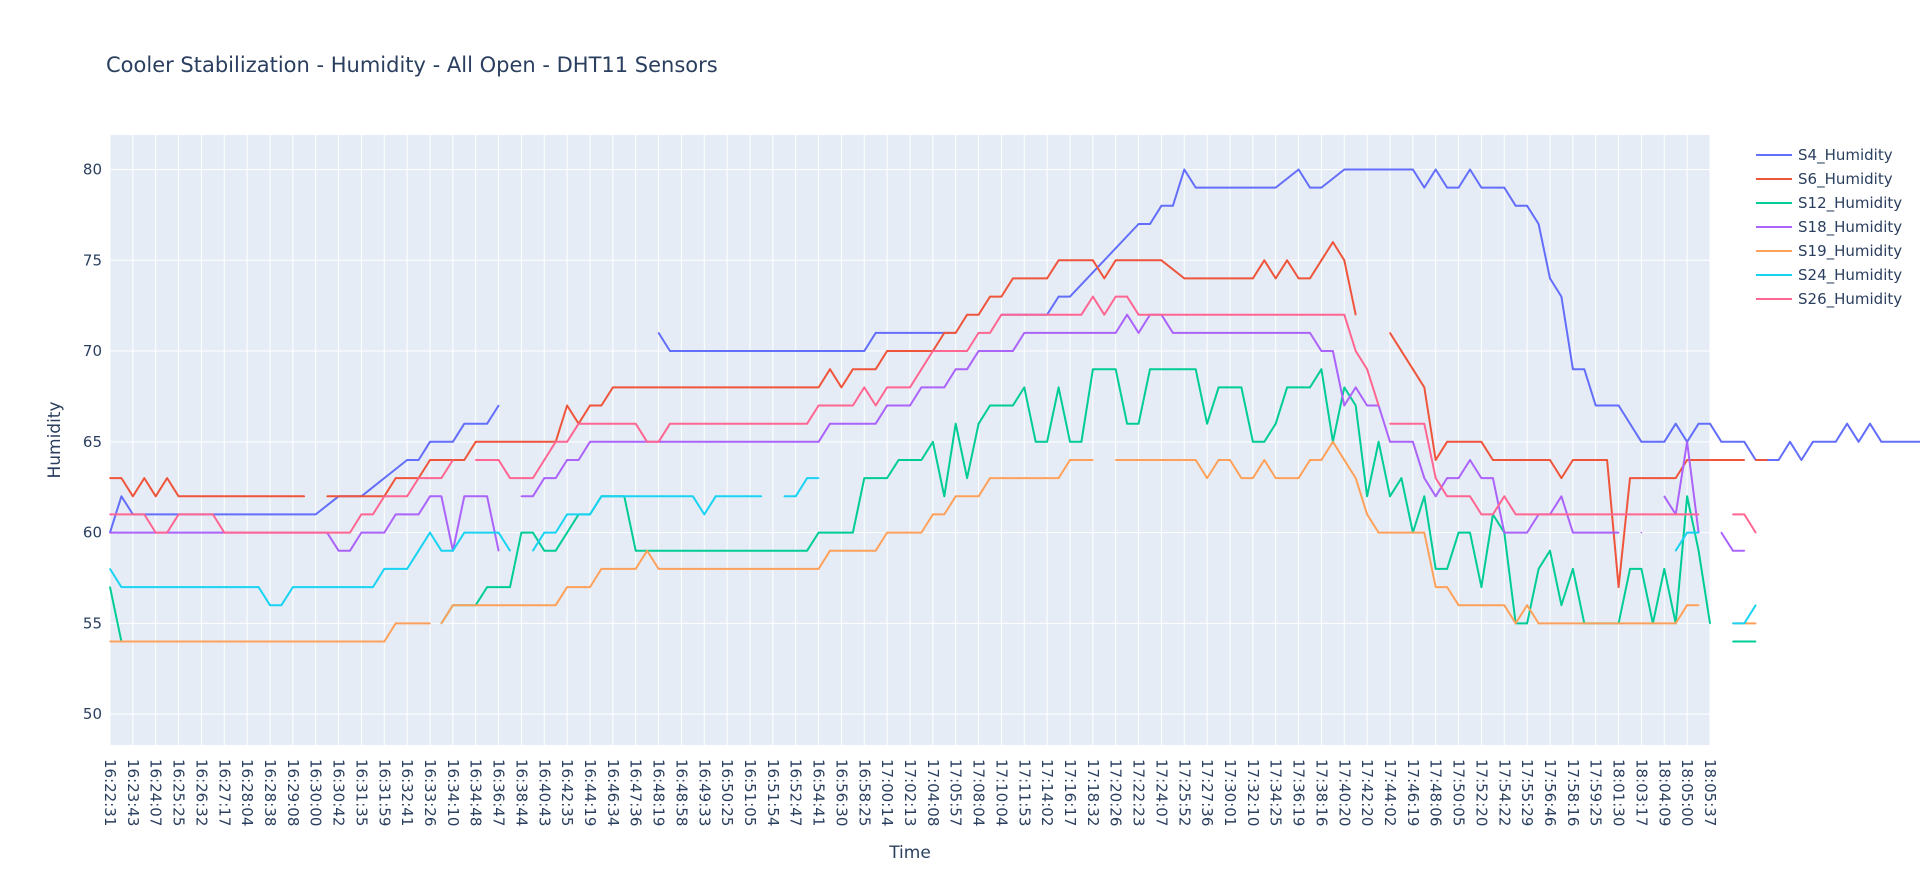 The width and height of the screenshot is (1920, 879). I want to click on x-axis-title: Time, so click(909, 853).